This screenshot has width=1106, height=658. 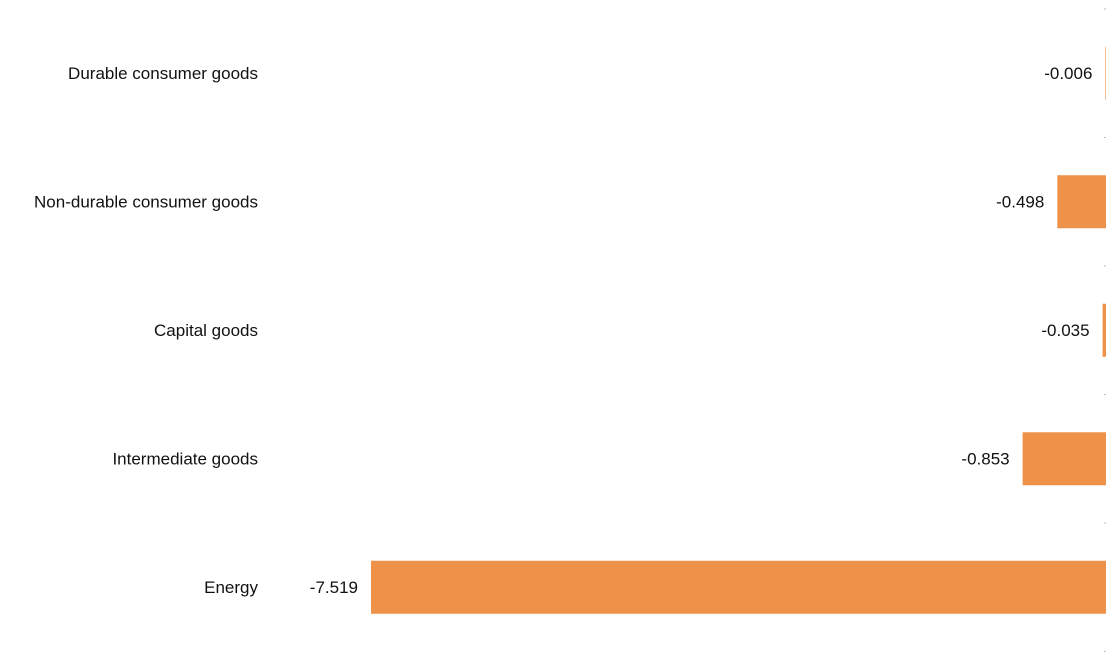 I want to click on bar-energy, so click(x=738, y=587).